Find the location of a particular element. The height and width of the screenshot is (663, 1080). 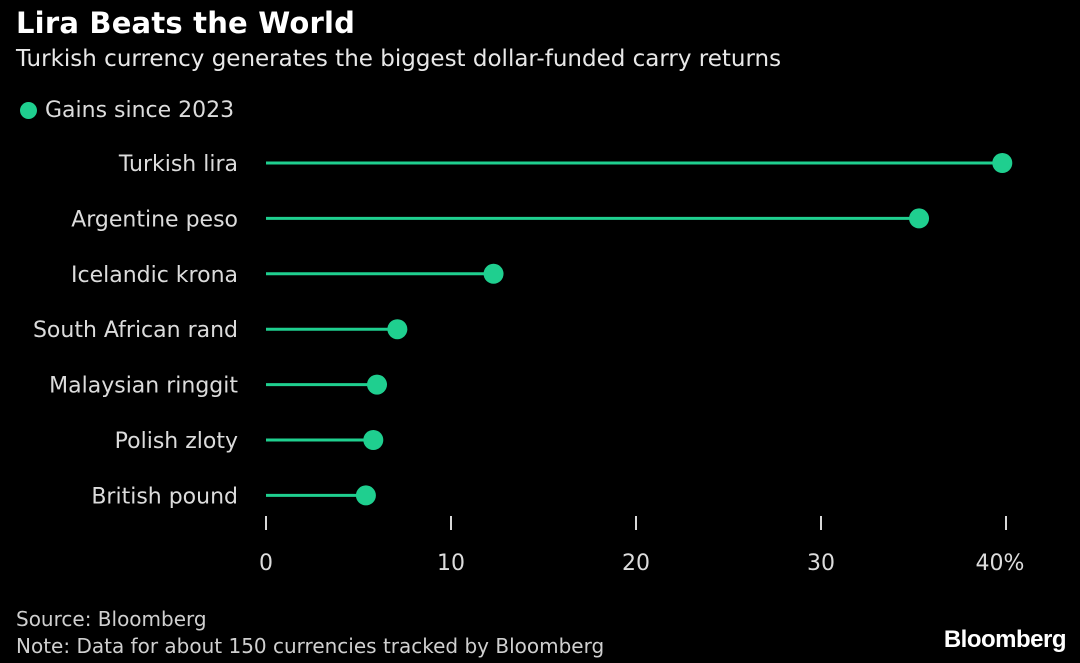

chart-legend: Gains since 2023 is located at coordinates (127, 110).